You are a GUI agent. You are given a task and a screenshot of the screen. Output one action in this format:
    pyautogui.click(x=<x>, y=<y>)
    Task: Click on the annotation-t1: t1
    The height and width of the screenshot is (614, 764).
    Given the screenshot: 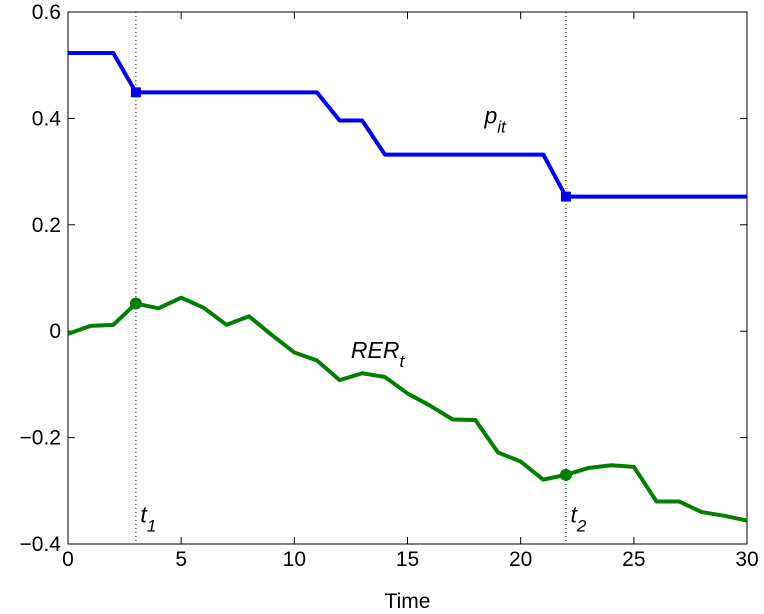 What is the action you would take?
    pyautogui.click(x=148, y=519)
    